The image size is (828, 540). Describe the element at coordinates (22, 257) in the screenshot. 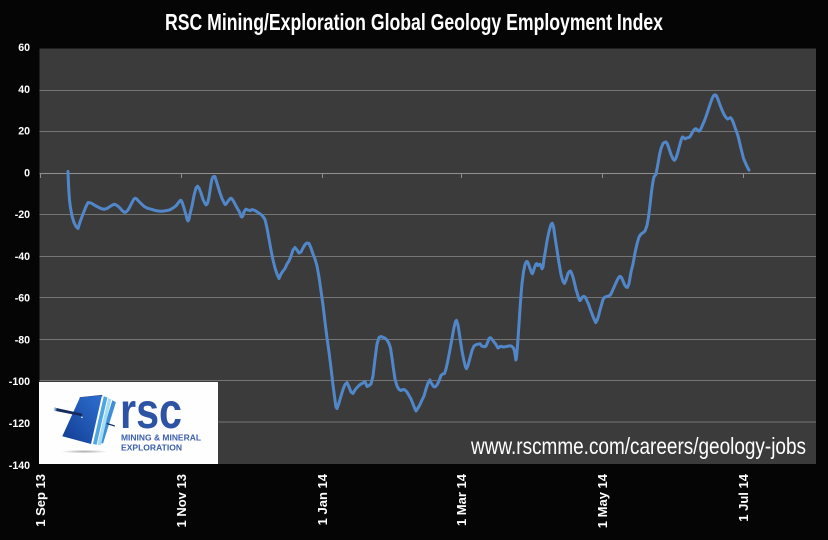

I see `svg-text: -40` at that location.